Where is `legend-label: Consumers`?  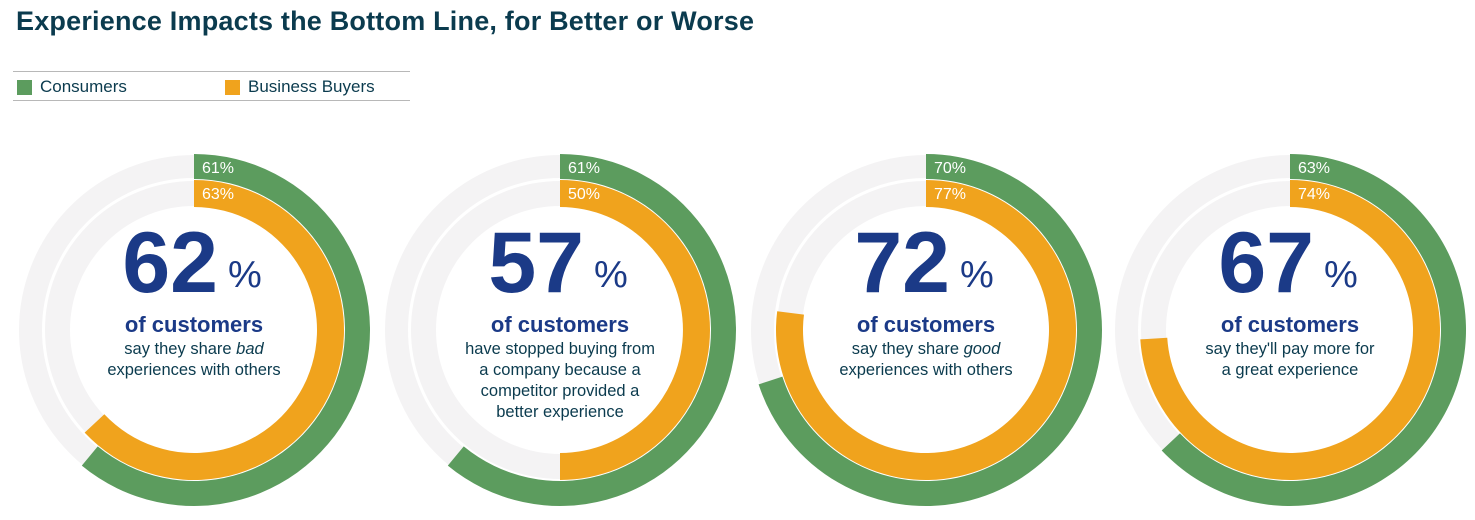 legend-label: Consumers is located at coordinates (83, 86).